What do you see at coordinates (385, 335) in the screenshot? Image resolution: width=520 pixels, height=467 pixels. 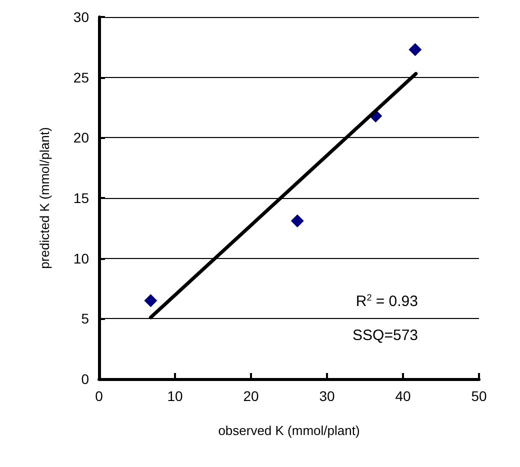 I see `annotation: SSQ=573` at bounding box center [385, 335].